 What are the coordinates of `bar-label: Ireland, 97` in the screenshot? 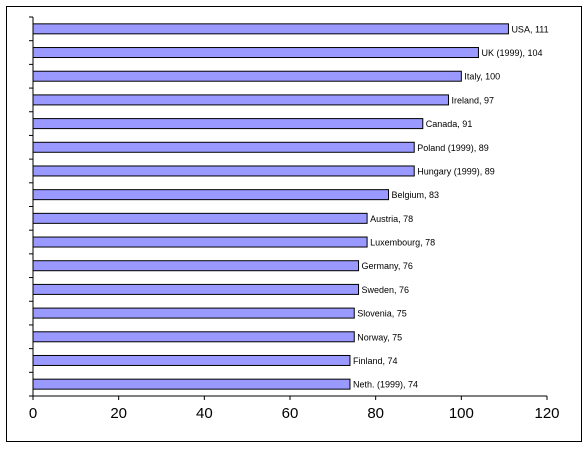 It's located at (472, 100).